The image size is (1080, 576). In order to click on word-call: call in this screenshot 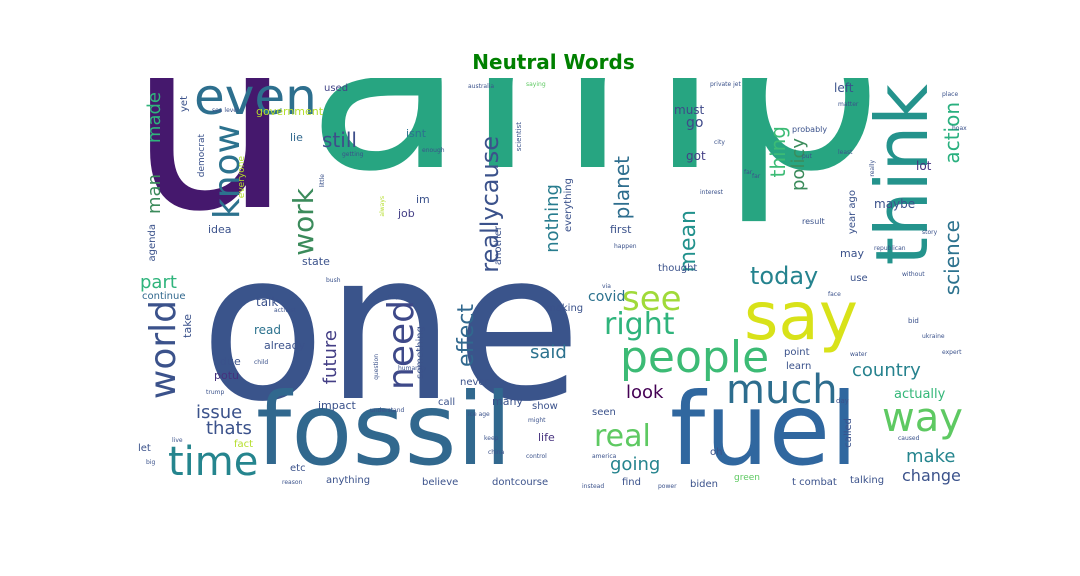, I will do `click(447, 402)`.